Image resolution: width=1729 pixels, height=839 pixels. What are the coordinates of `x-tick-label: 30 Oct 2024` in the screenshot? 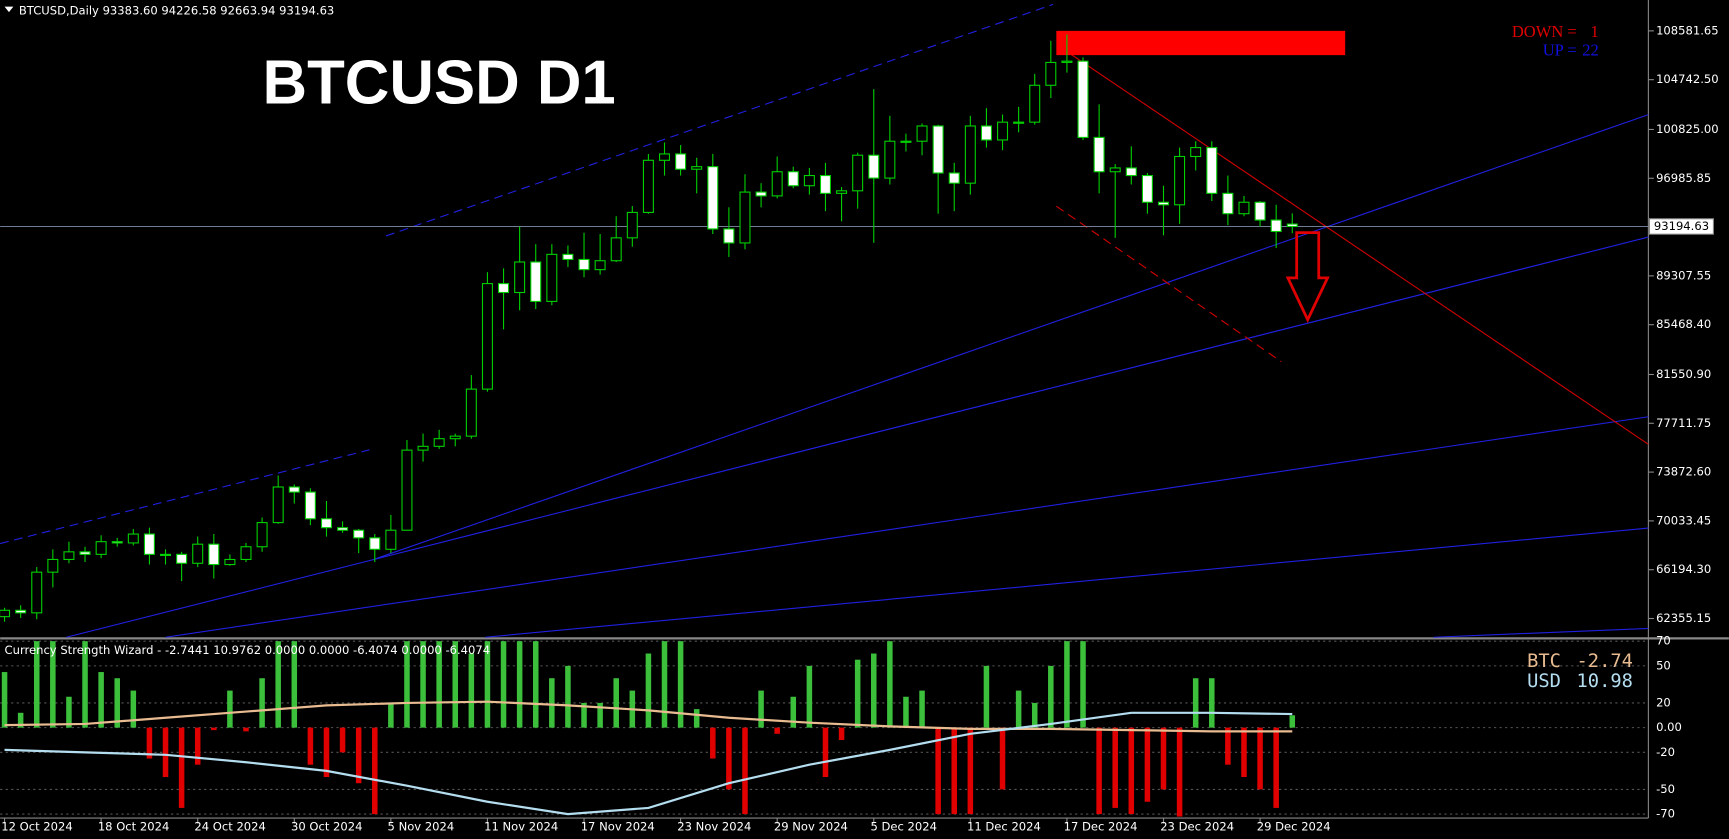 It's located at (326, 826).